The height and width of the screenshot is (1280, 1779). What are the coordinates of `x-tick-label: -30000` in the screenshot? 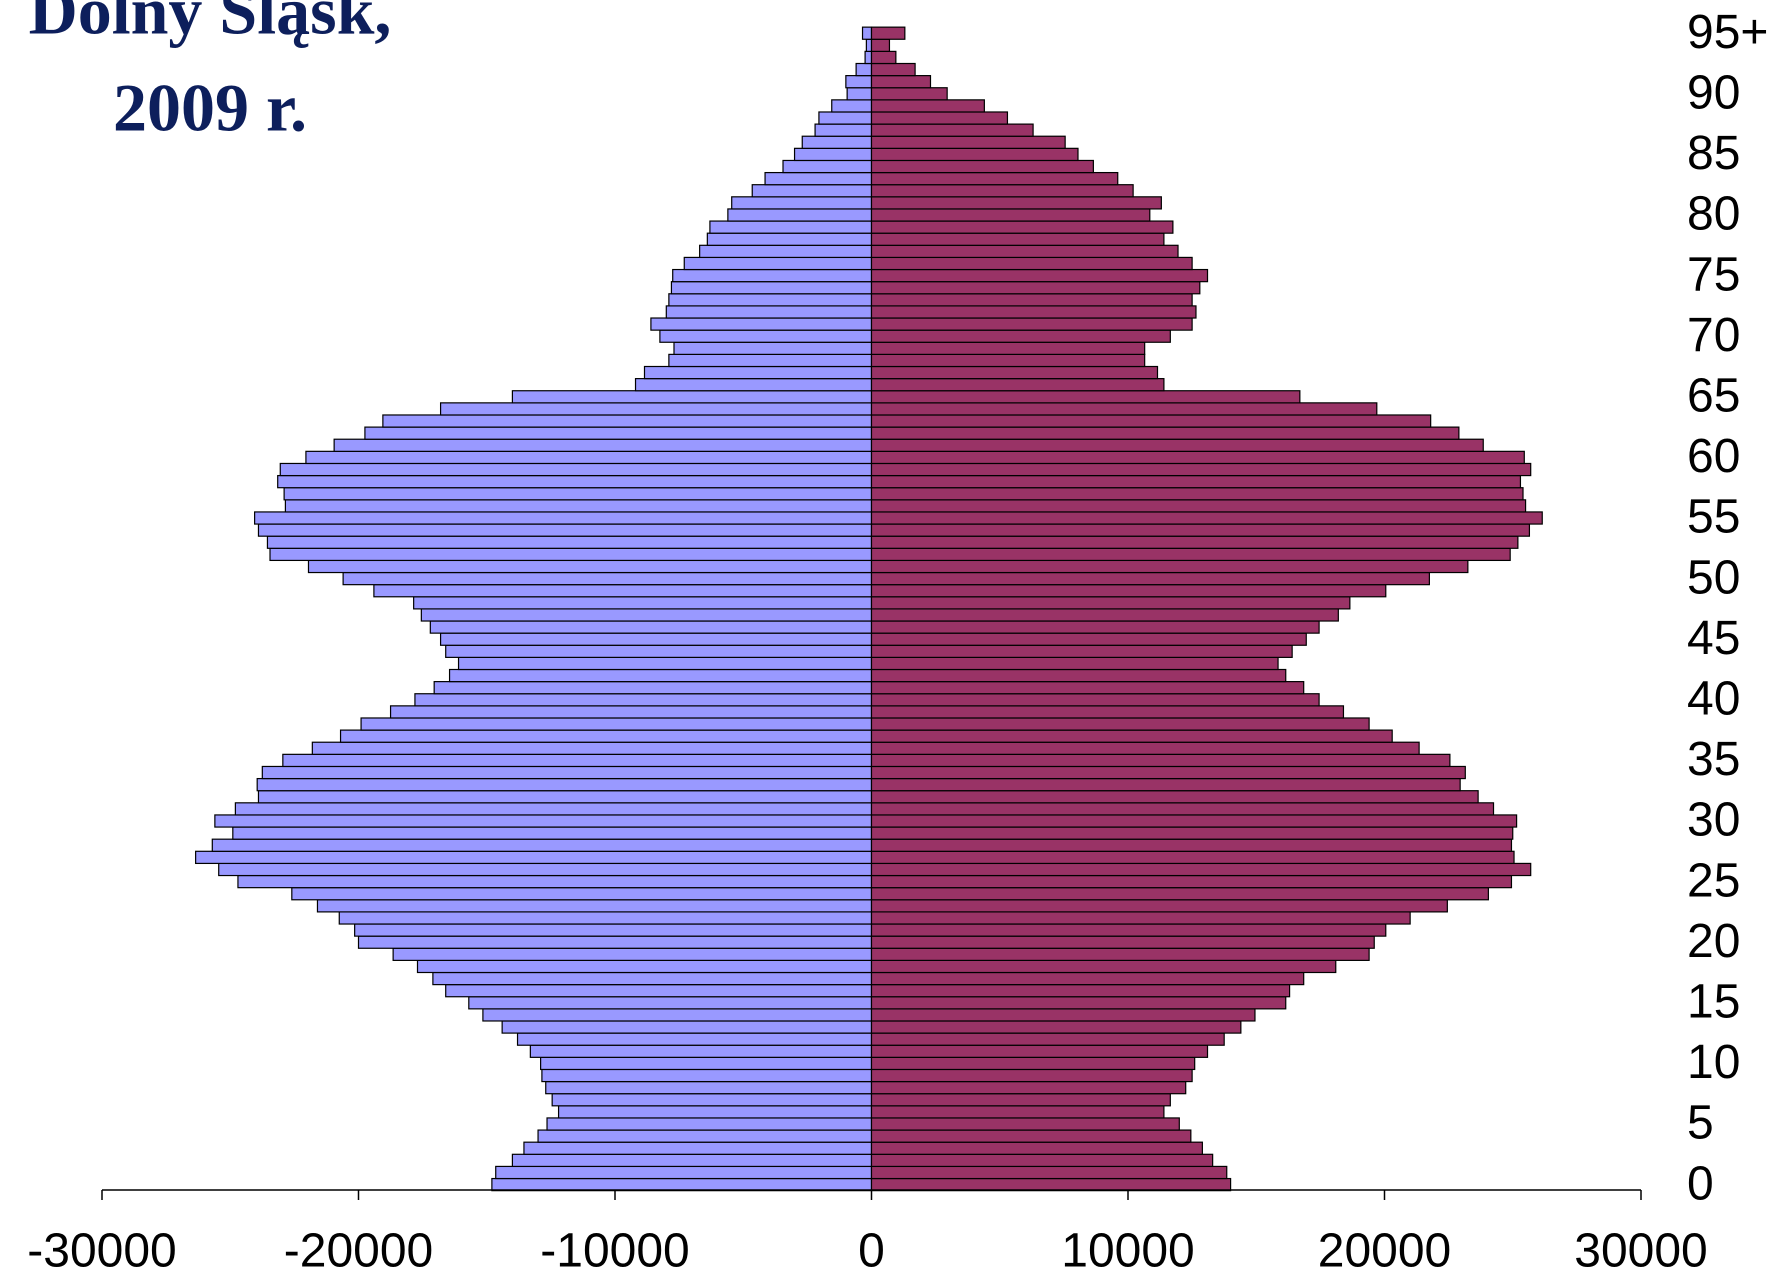 It's located at (101, 1251).